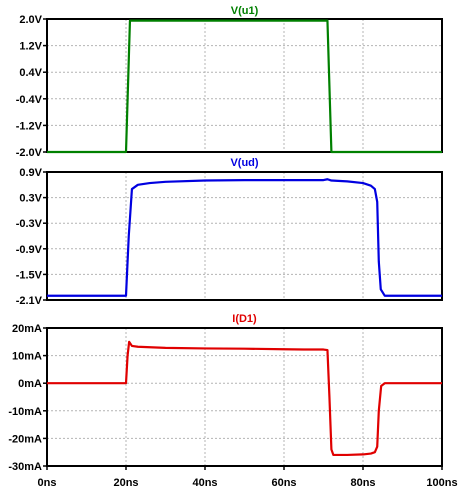 This screenshot has width=461, height=493. I want to click on panel-title-0: V(u1), so click(245, 11).